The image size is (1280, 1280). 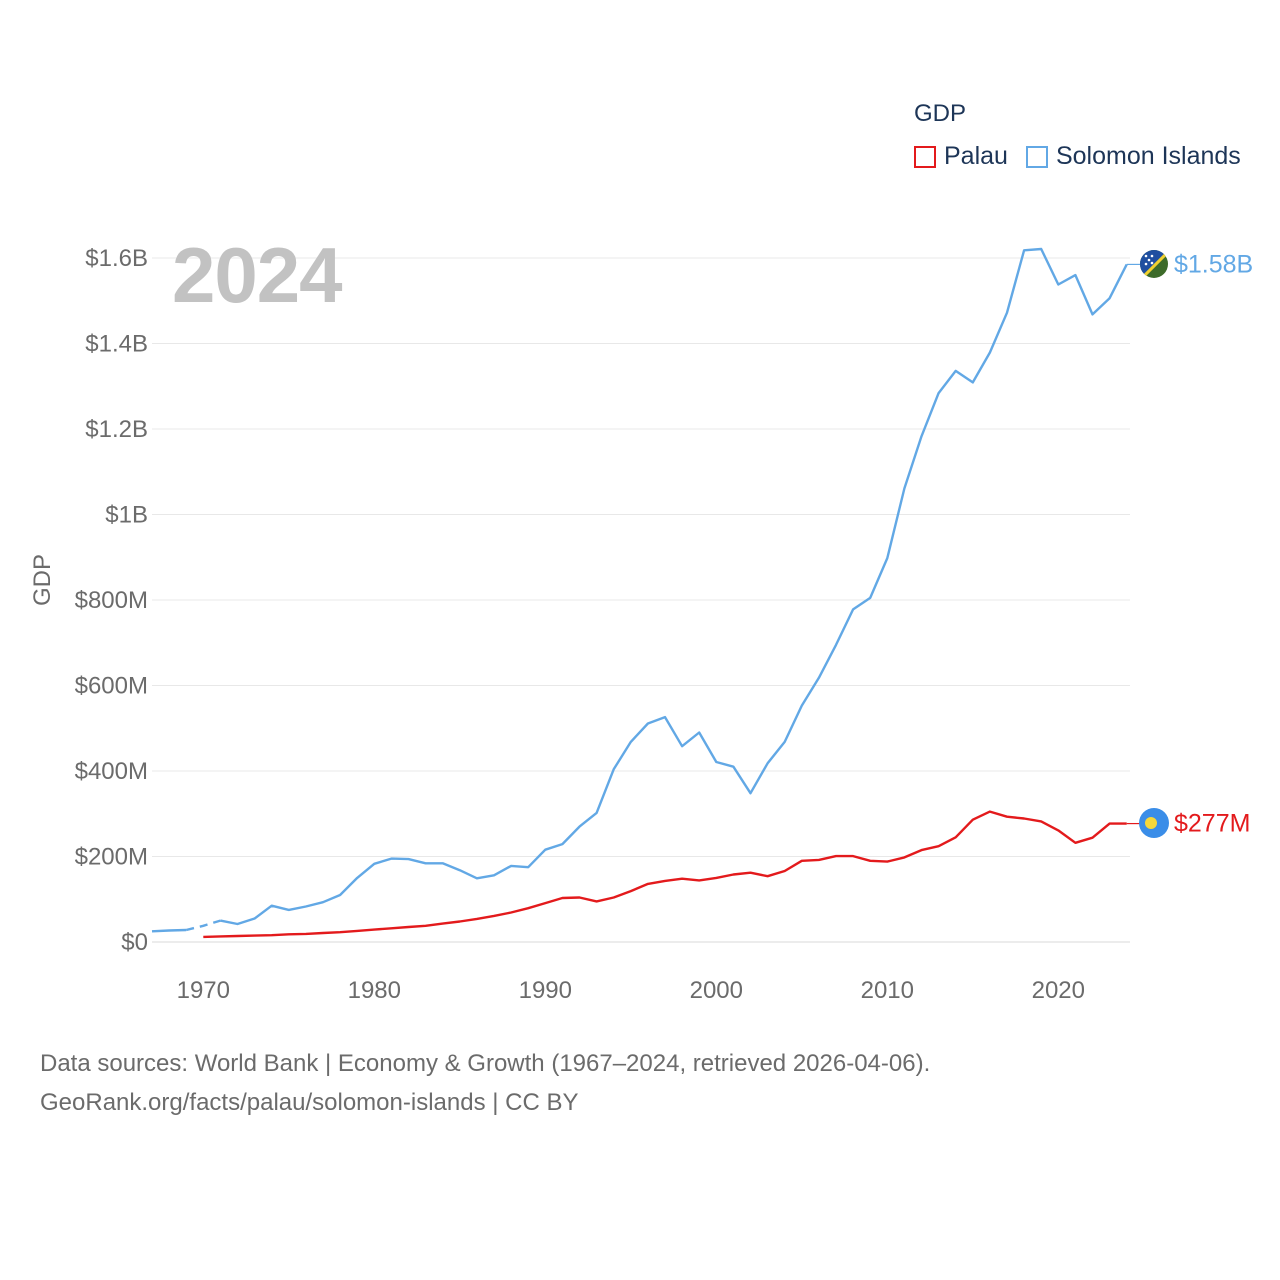 What do you see at coordinates (111, 771) in the screenshot?
I see `y-tick-label: $400M` at bounding box center [111, 771].